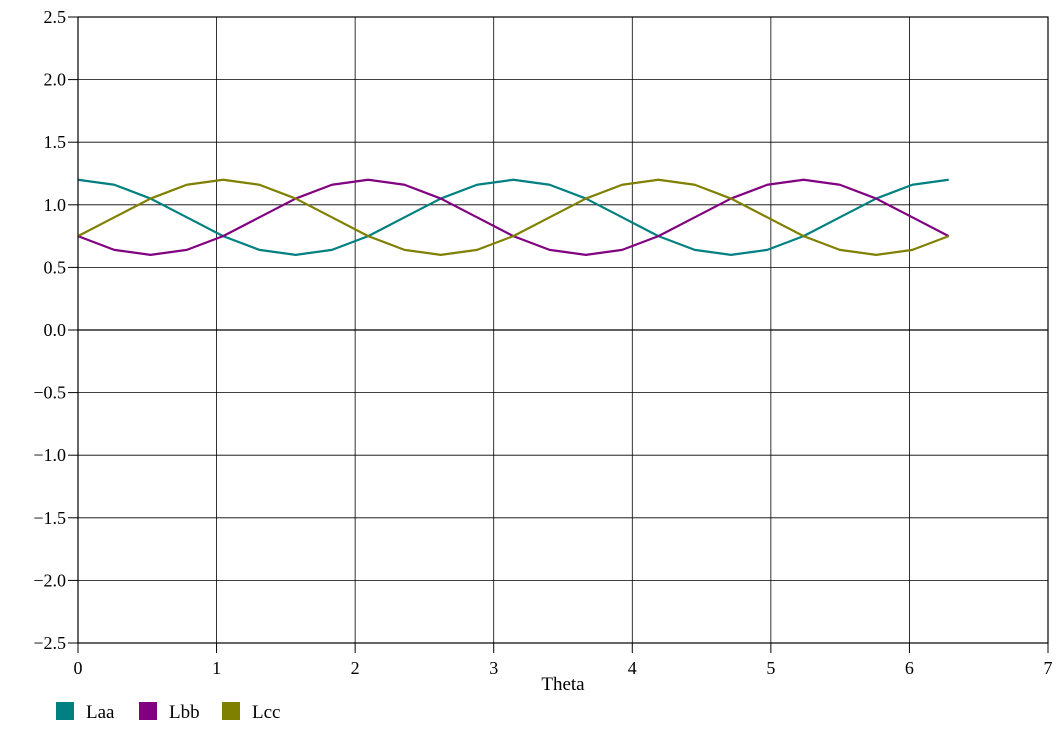 Image resolution: width=1061 pixels, height=755 pixels. What do you see at coordinates (65, 711) in the screenshot?
I see `legend-swatch-laa` at bounding box center [65, 711].